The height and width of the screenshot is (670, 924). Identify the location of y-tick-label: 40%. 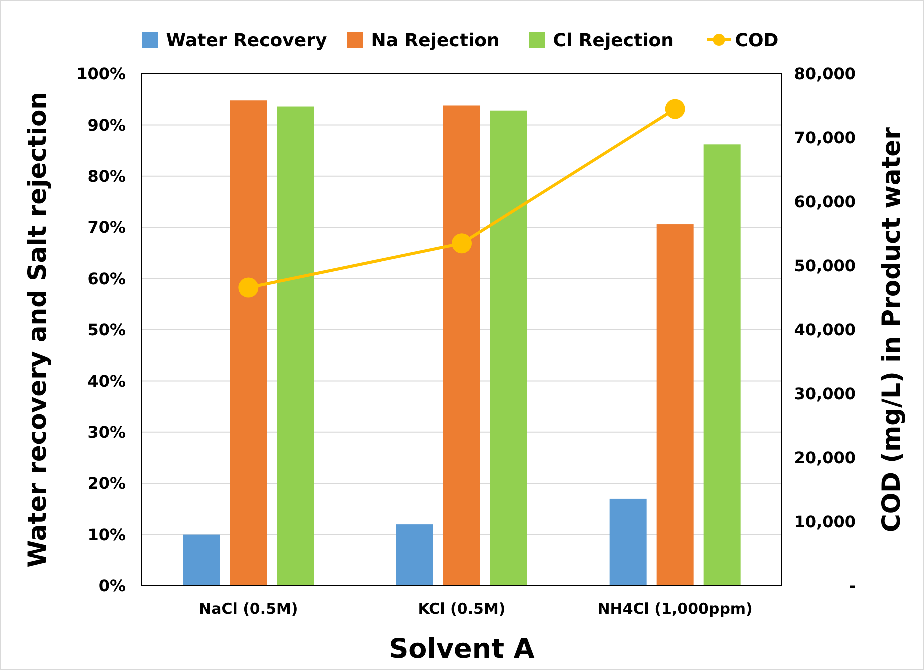
(107, 381).